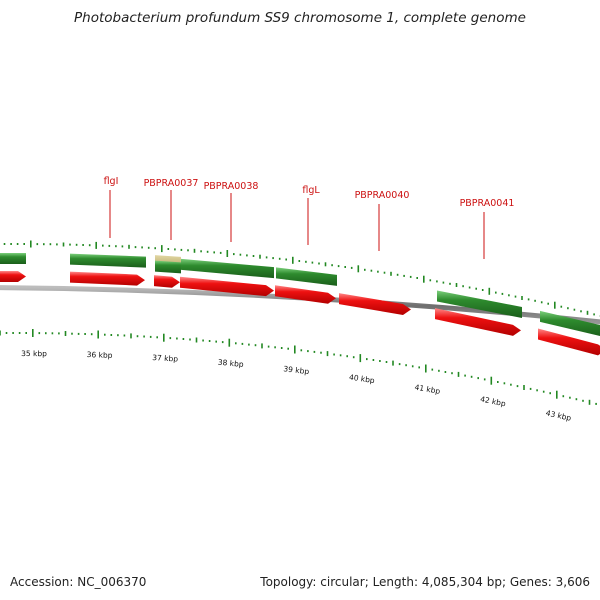 The height and width of the screenshot is (600, 600). I want to click on scale-label: 36 kbp, so click(100, 355).